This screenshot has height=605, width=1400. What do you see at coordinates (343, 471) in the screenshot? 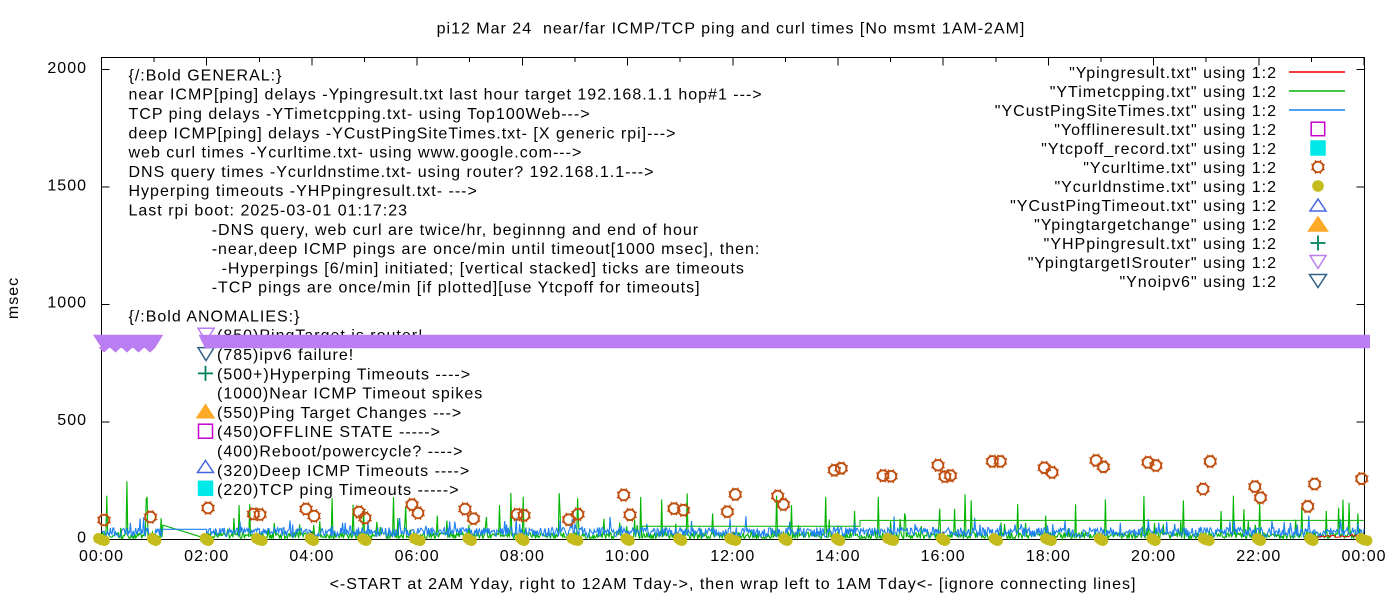
I see `svg-text: (320)Deep ICMP Timeouts ---->` at bounding box center [343, 471].